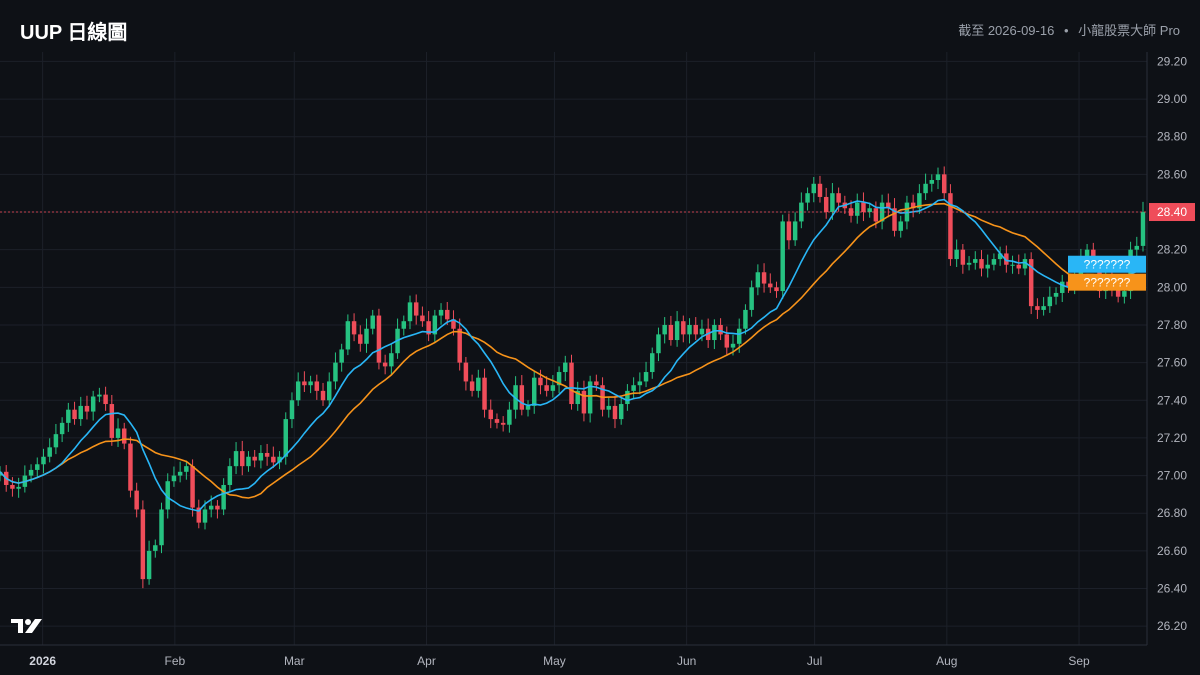 This screenshot has width=1200, height=675. What do you see at coordinates (686, 661) in the screenshot?
I see `x-tick-label: Jun` at bounding box center [686, 661].